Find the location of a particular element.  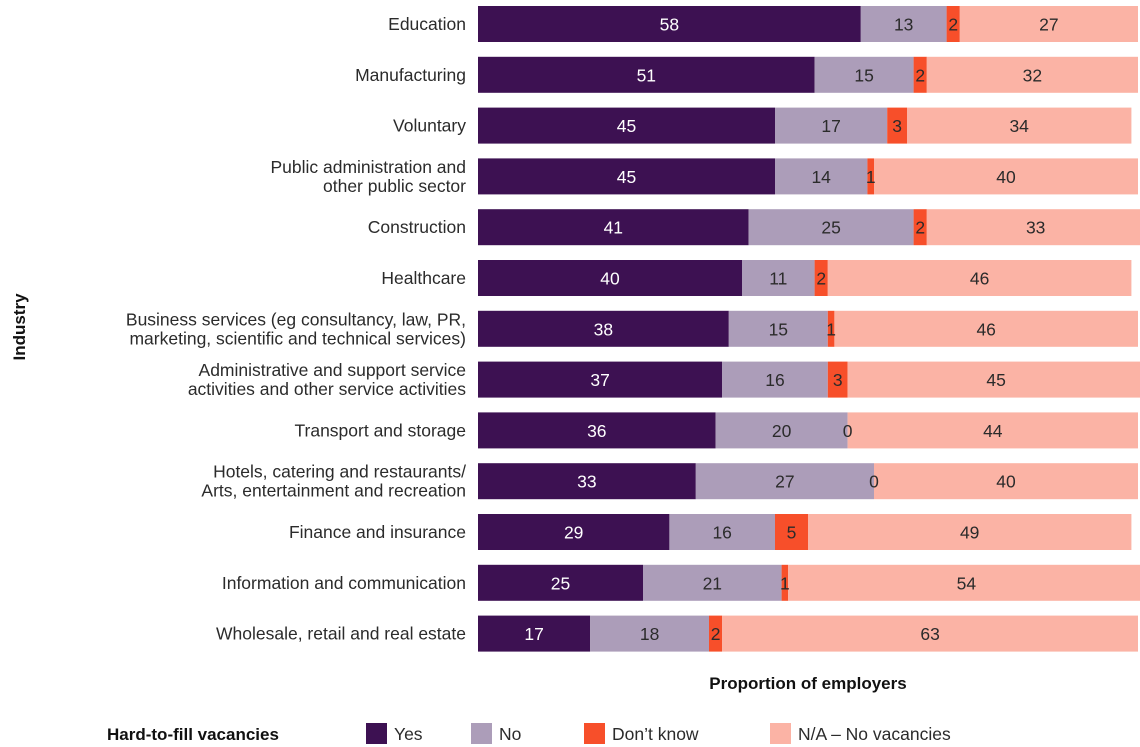

category-label-line: Public administration and is located at coordinates (368, 167).